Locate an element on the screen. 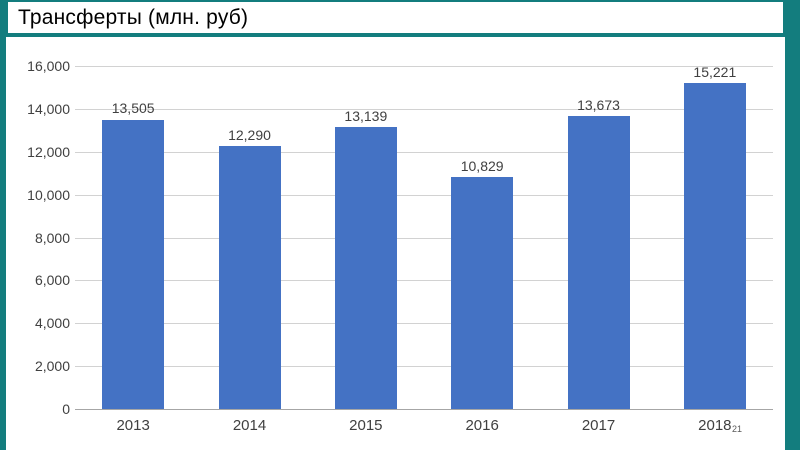 This screenshot has width=800, height=450. bar-2016 is located at coordinates (482, 292).